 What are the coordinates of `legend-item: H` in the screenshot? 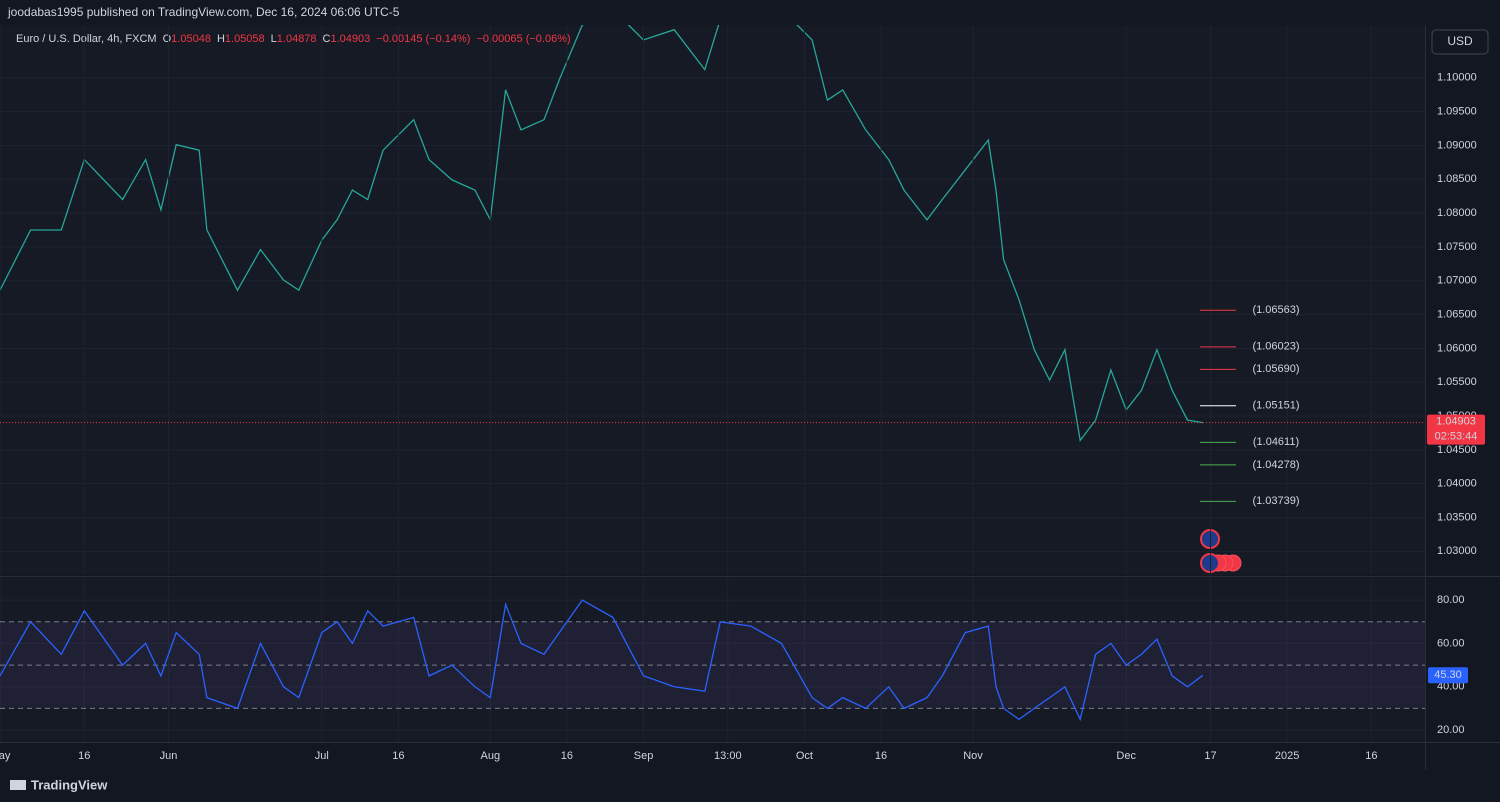 It's located at (221, 39).